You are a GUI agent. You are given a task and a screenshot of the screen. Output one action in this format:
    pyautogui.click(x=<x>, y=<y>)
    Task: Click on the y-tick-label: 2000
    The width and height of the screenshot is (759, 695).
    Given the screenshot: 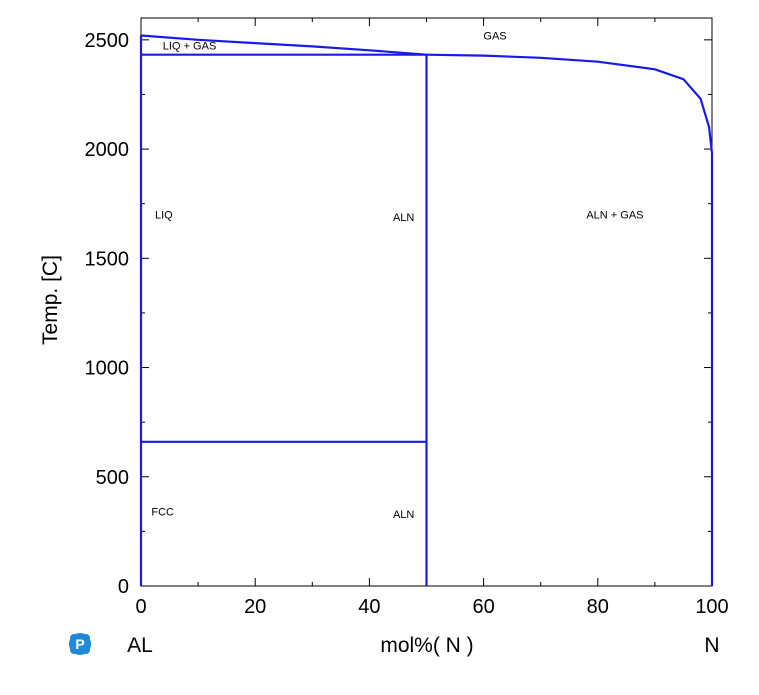 What is the action you would take?
    pyautogui.click(x=107, y=150)
    